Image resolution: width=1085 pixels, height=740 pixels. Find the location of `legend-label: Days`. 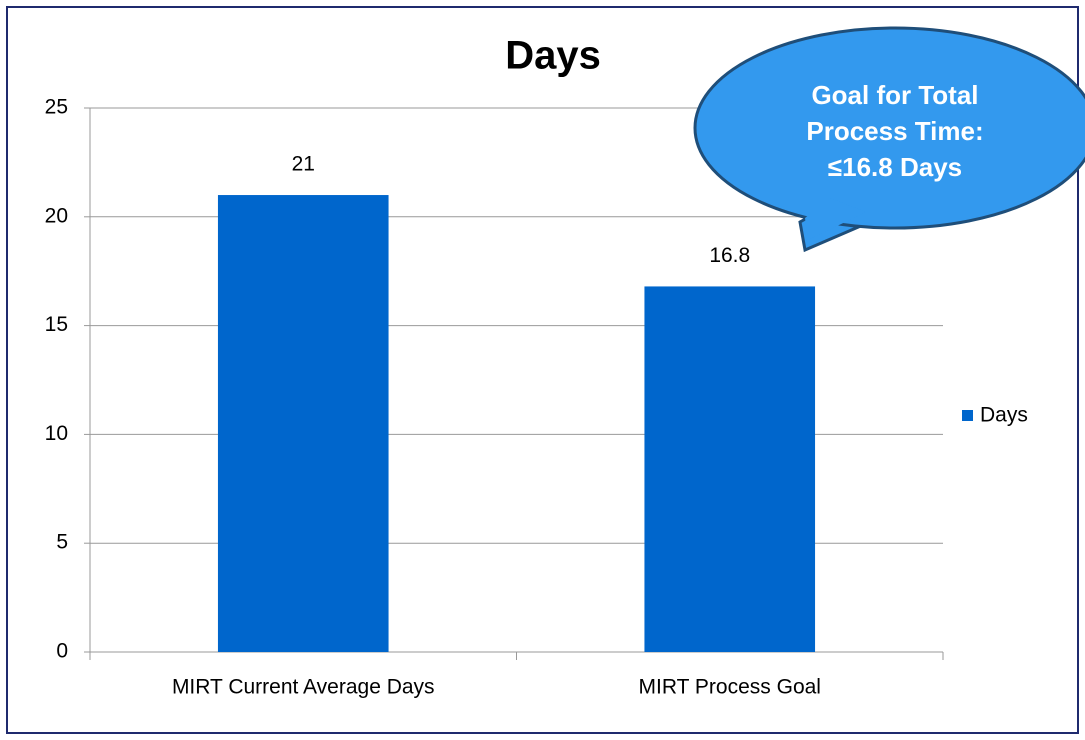

legend-label: Days is located at coordinates (1004, 415).